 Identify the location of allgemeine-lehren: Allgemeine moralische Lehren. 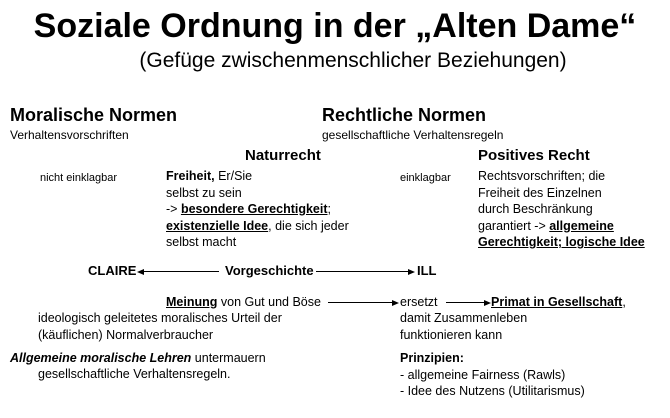
(101, 358).